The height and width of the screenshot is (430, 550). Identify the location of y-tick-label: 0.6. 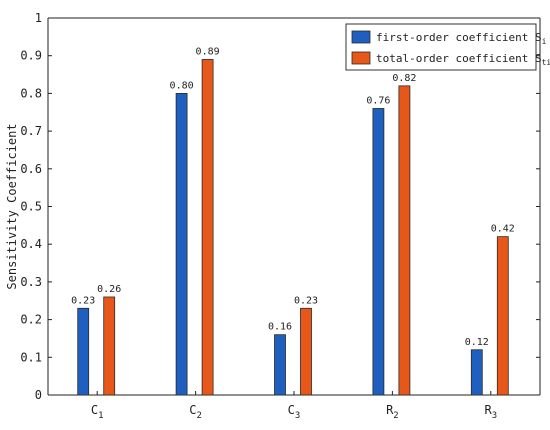
(31, 169).